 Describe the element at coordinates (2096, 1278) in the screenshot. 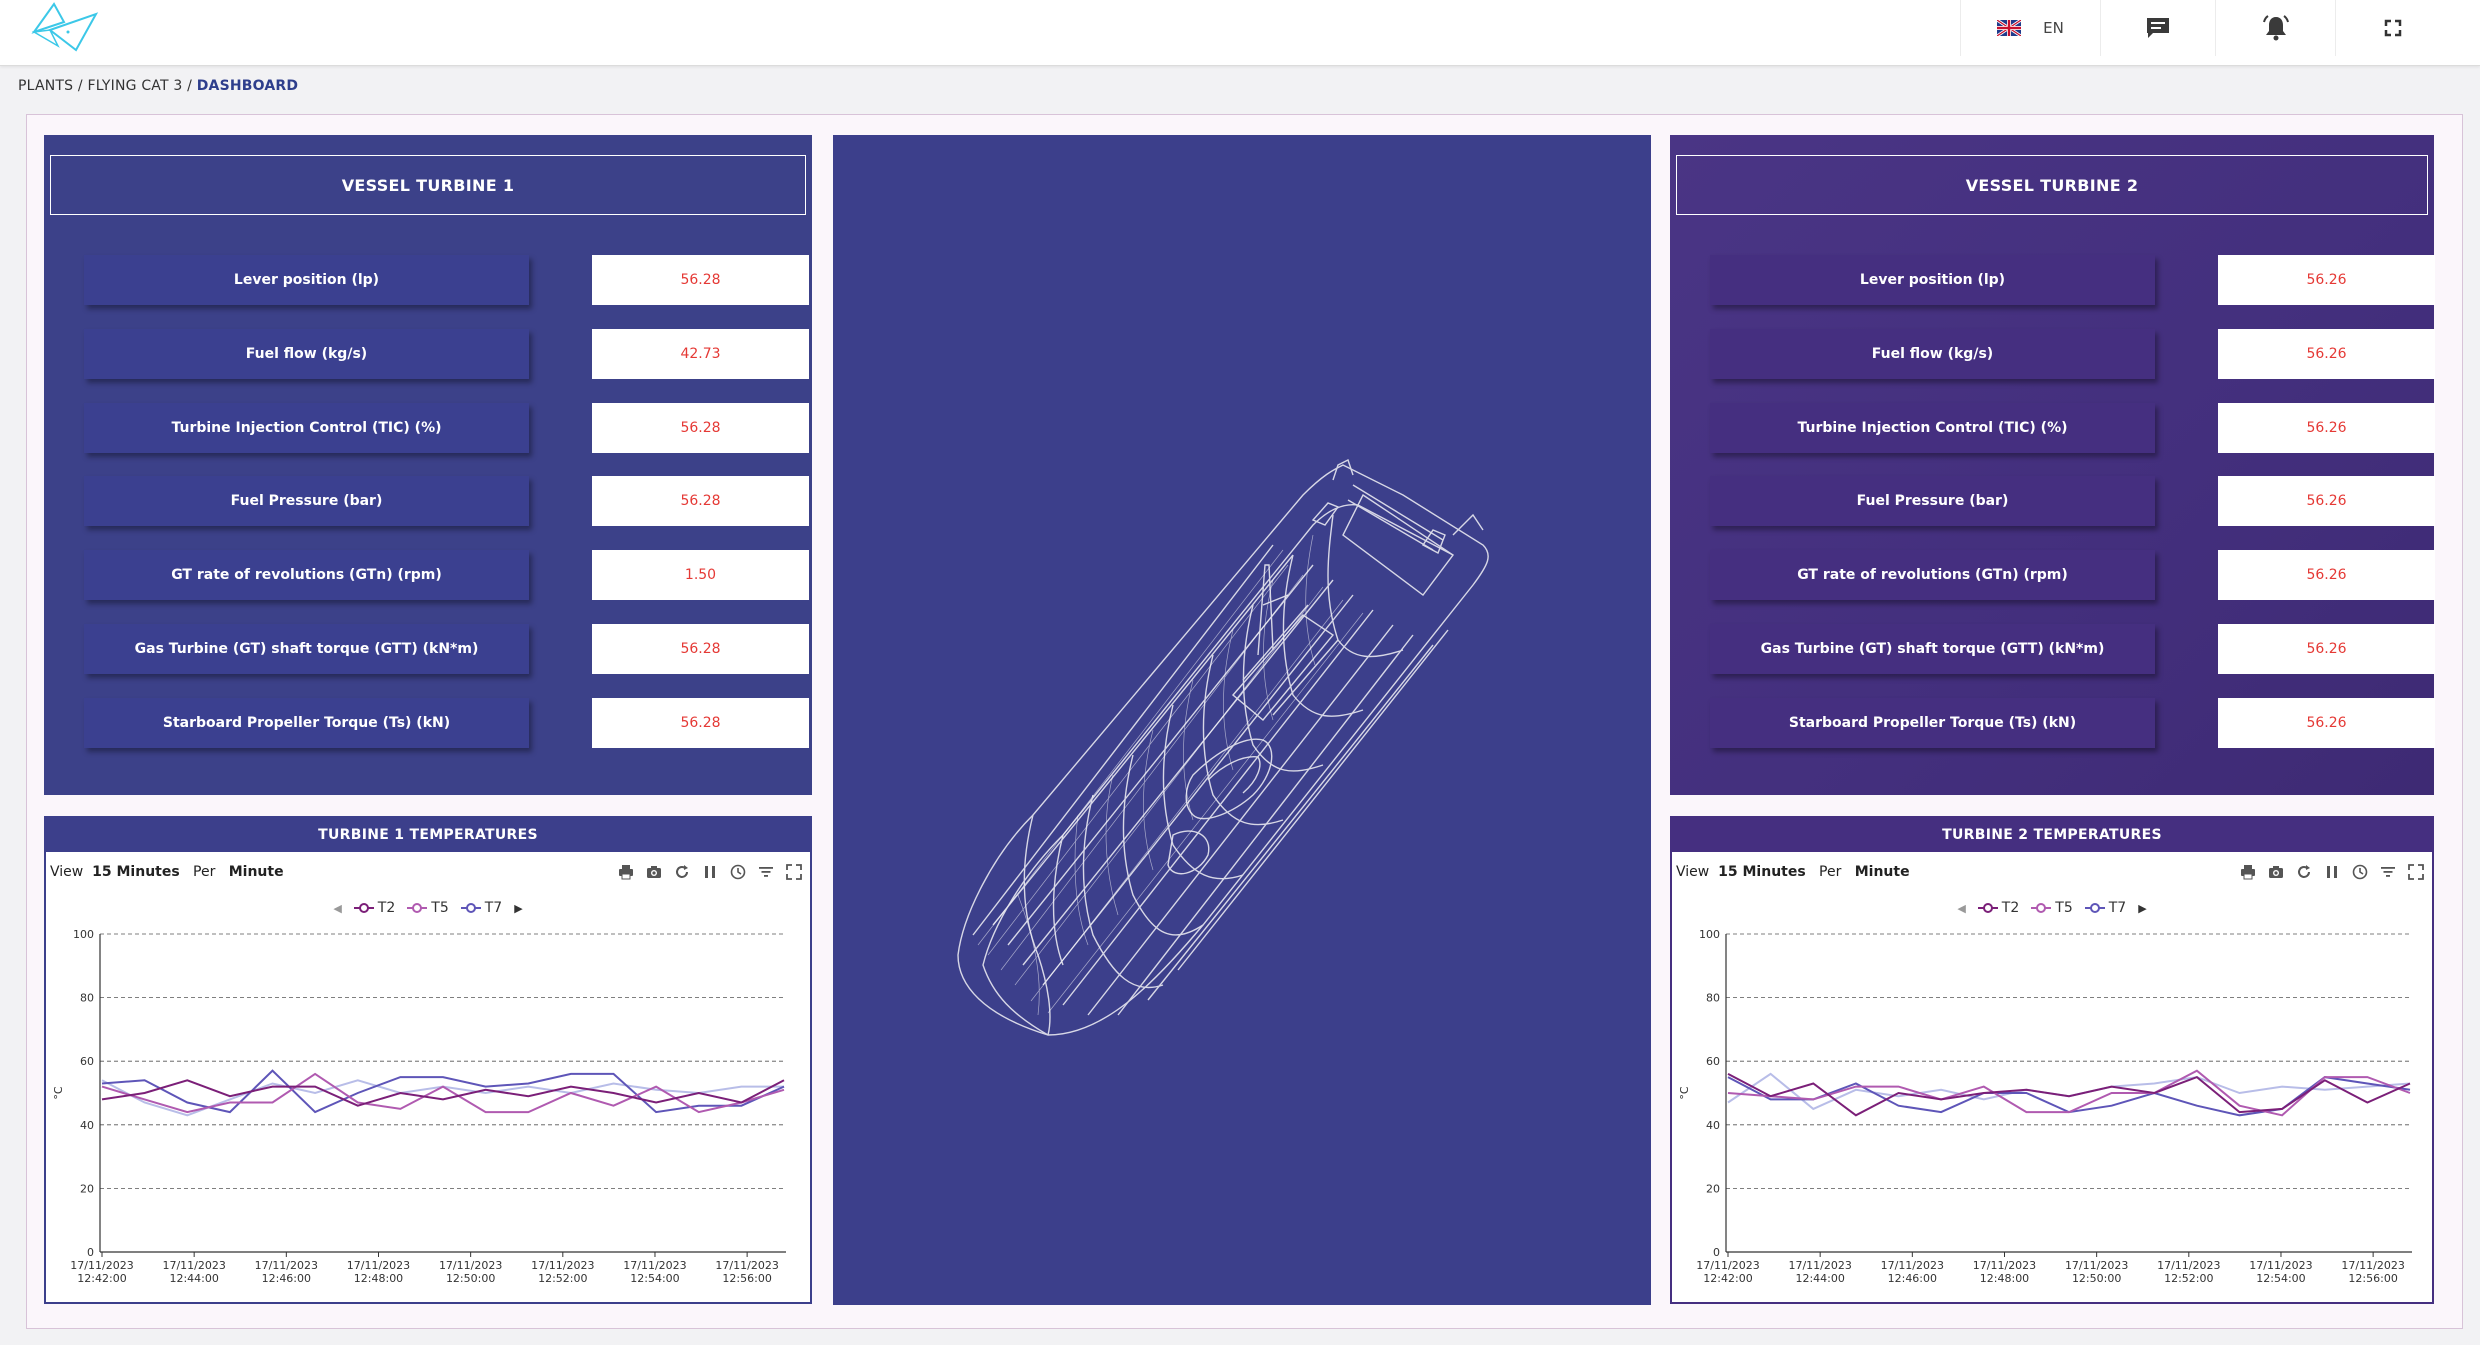

I see `x-tick-label: 12:50:00` at that location.